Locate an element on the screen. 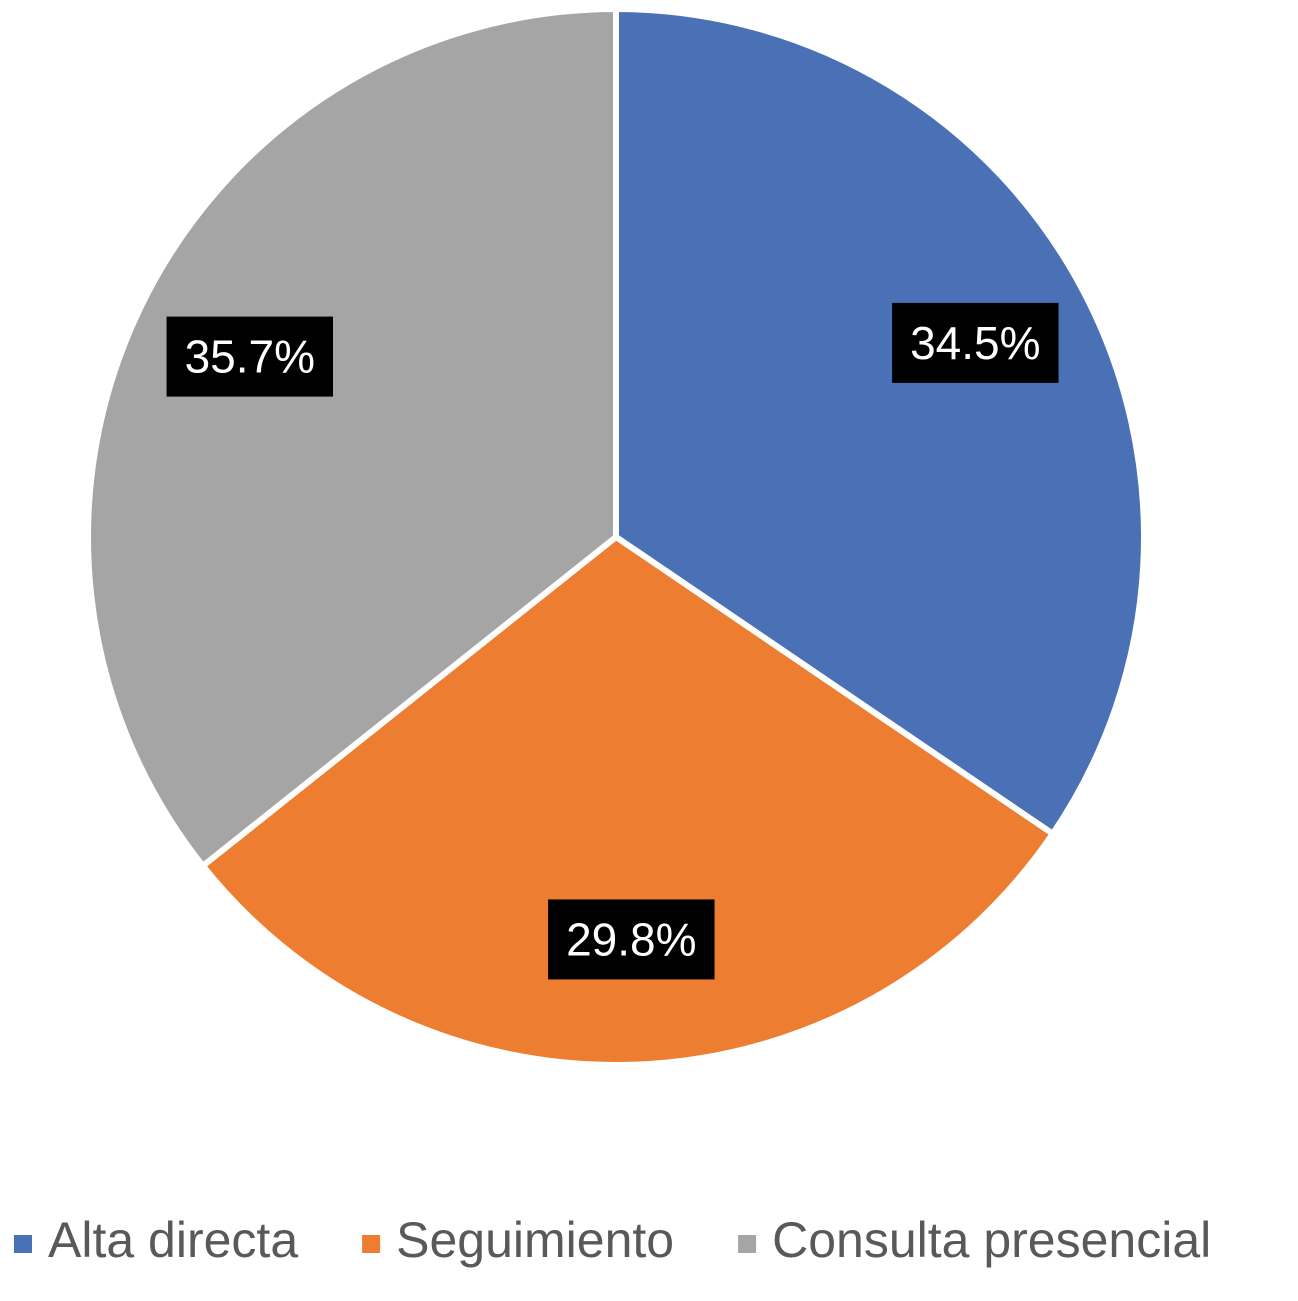 Image resolution: width=1298 pixels, height=1301 pixels. legend-label: Alta directa is located at coordinates (173, 1240).